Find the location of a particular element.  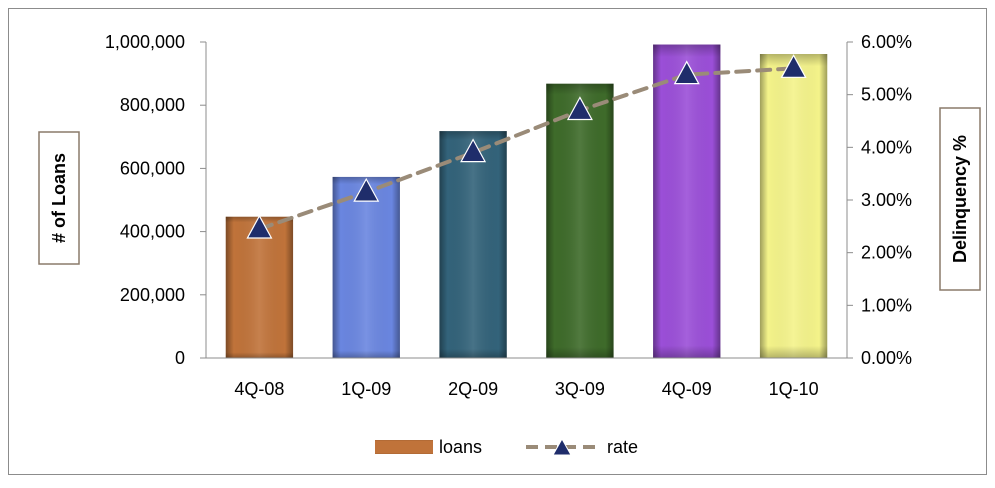

y2-tick-label: 3.00% is located at coordinates (886, 200).